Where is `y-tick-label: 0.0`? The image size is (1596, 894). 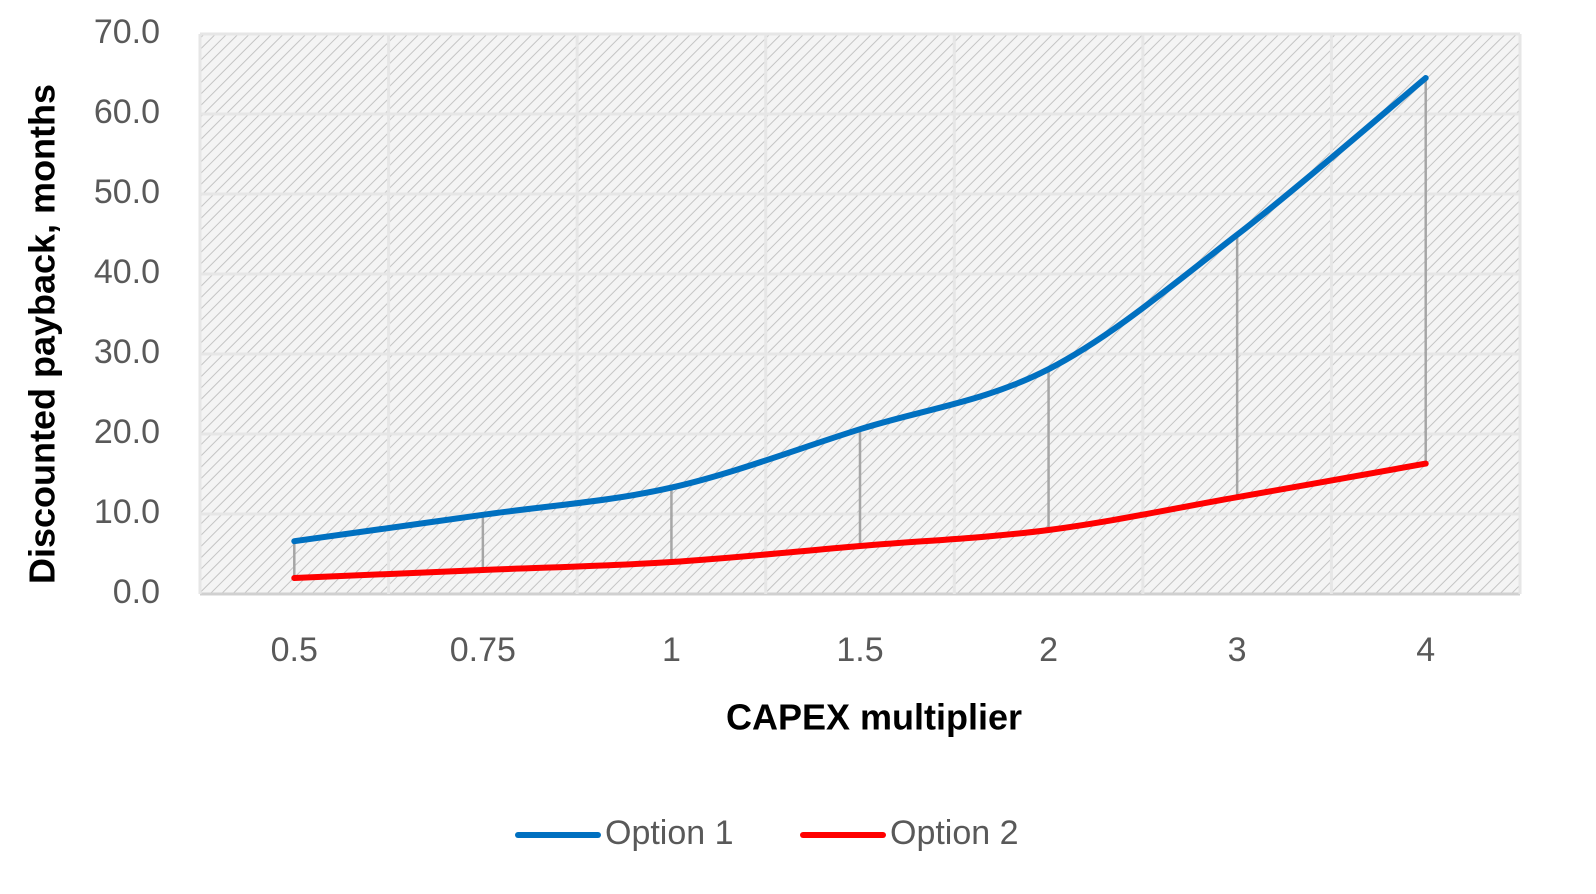 y-tick-label: 0.0 is located at coordinates (136, 592).